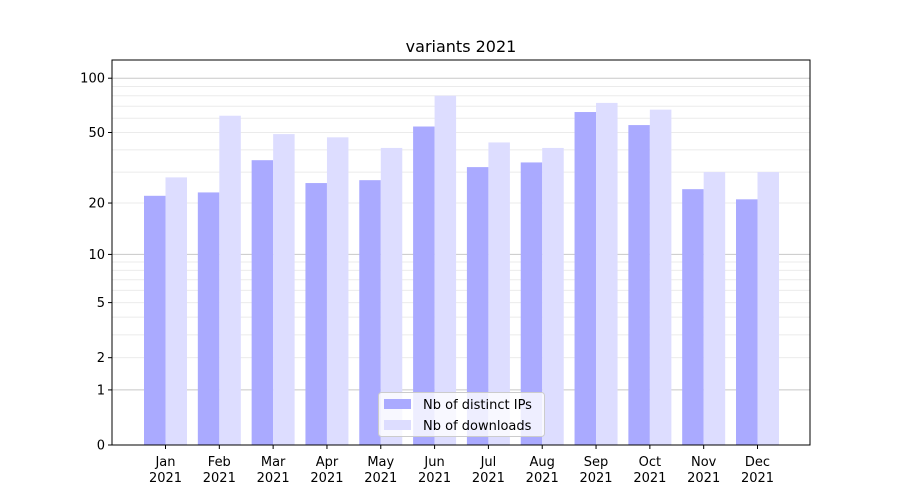 The height and width of the screenshot is (504, 900). I want to click on x-tick-label: Jan 2021, so click(165, 470).